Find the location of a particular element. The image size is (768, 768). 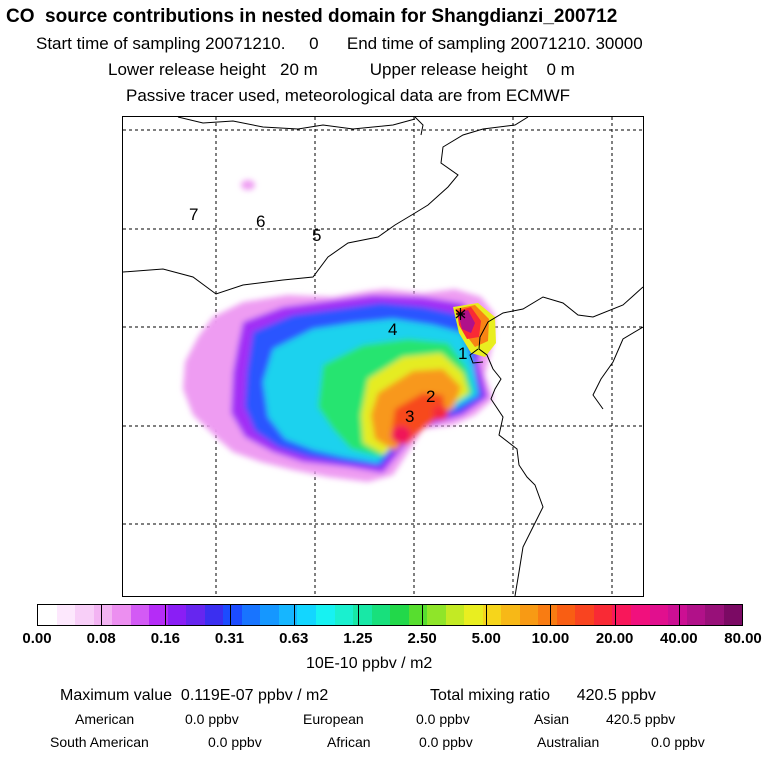

american-value: 0.0 ppbv is located at coordinates (212, 719).